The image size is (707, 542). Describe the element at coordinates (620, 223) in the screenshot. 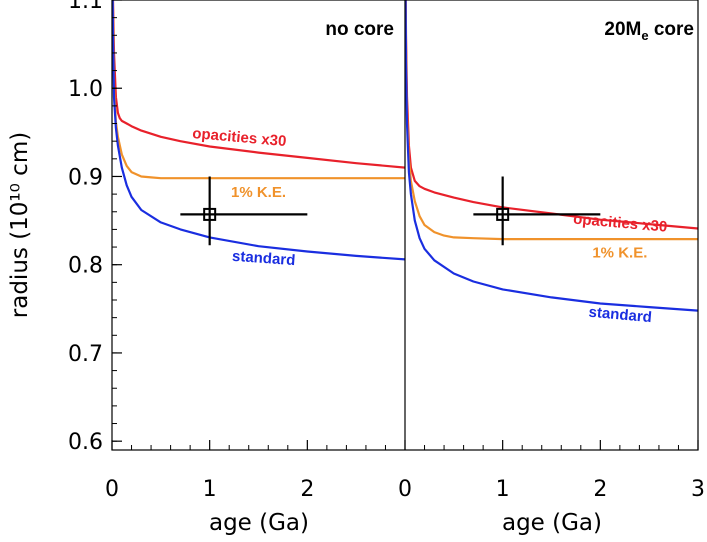

I see `curve-label-opacities-x30: opacities x30` at that location.